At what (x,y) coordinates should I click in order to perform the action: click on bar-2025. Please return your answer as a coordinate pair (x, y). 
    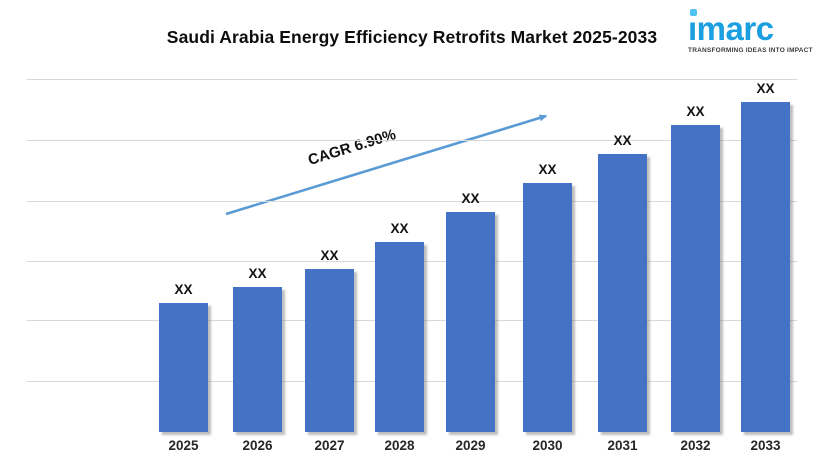
    Looking at the image, I should click on (183, 367).